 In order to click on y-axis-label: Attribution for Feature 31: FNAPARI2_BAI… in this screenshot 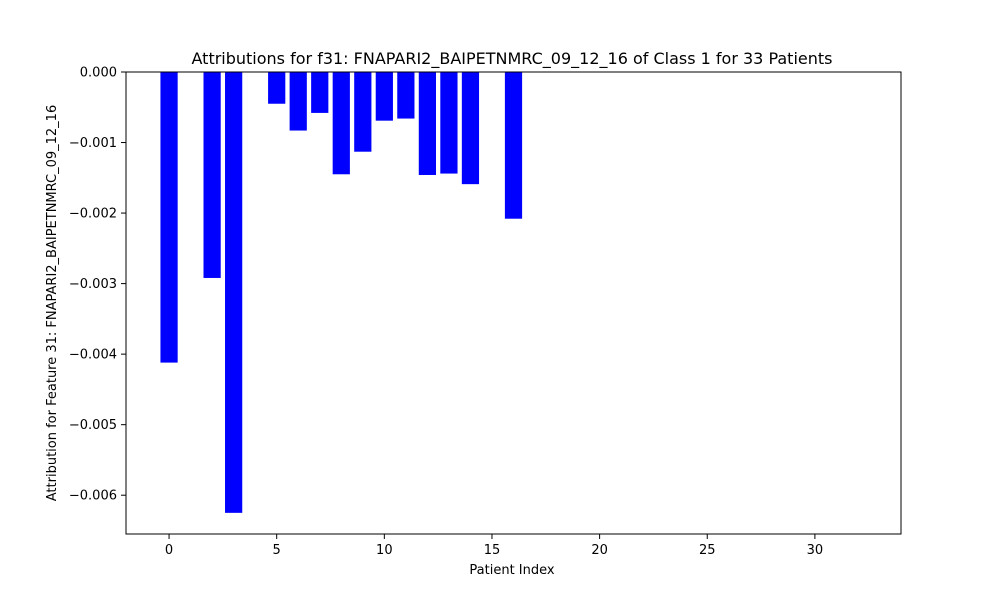, I will do `click(52, 303)`.